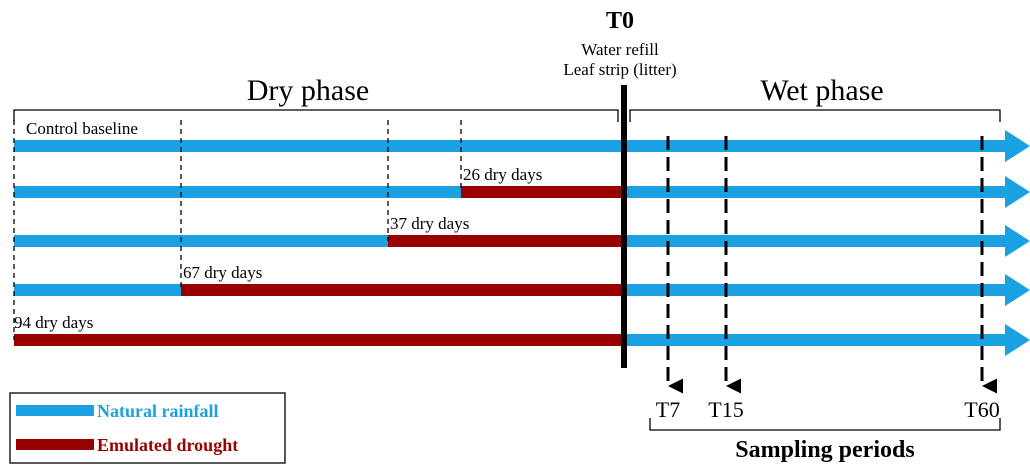  What do you see at coordinates (82, 128) in the screenshot?
I see `row-label: Control baseline` at bounding box center [82, 128].